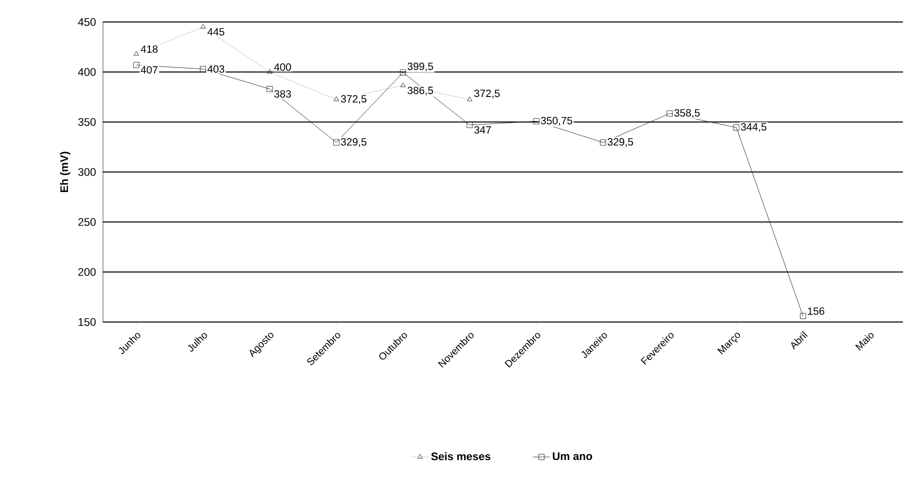  What do you see at coordinates (215, 32) in the screenshot?
I see `data-label: 445` at bounding box center [215, 32].